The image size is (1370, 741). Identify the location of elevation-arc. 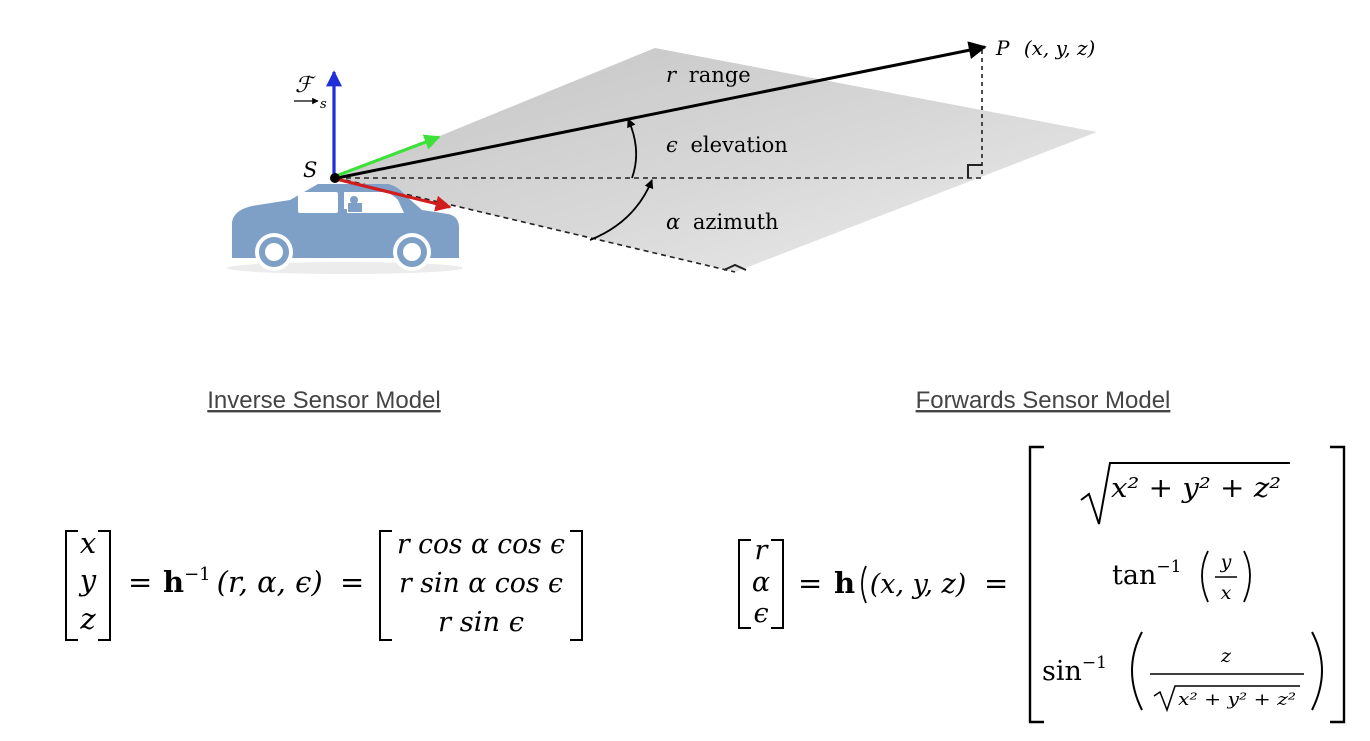
(632, 148).